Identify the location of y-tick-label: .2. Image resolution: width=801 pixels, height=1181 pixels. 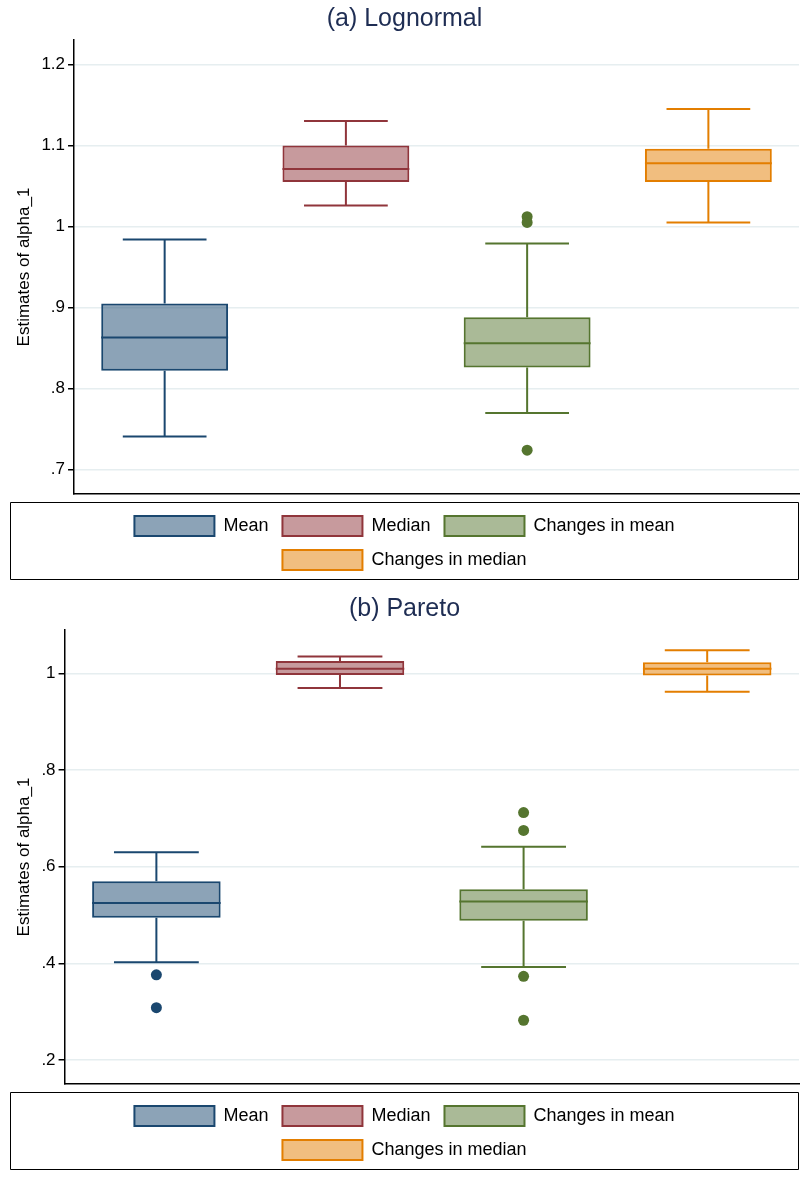
(48, 1059).